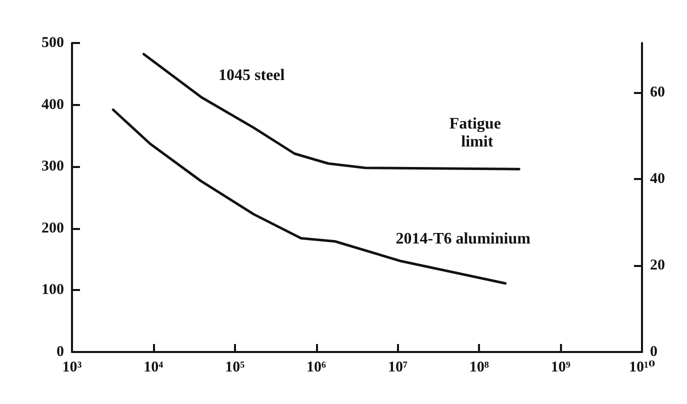 The image size is (687, 404). Describe the element at coordinates (479, 368) in the screenshot. I see `x-tick-label: 10⁸` at that location.